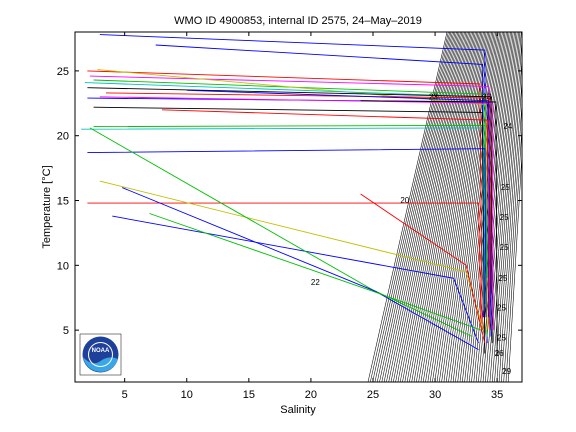 This screenshot has width=576, height=432. Describe the element at coordinates (298, 410) in the screenshot. I see `x-axis-label: Salinity` at that location.